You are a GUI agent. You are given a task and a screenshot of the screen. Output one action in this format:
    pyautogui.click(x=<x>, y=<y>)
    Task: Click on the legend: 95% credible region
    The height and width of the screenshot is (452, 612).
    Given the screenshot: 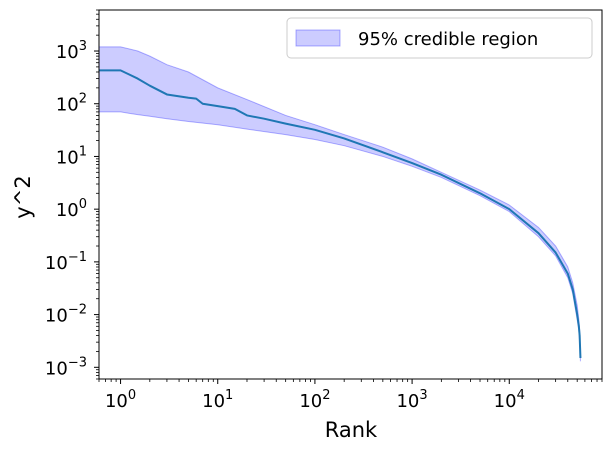 What is the action you would take?
    pyautogui.click(x=439, y=38)
    